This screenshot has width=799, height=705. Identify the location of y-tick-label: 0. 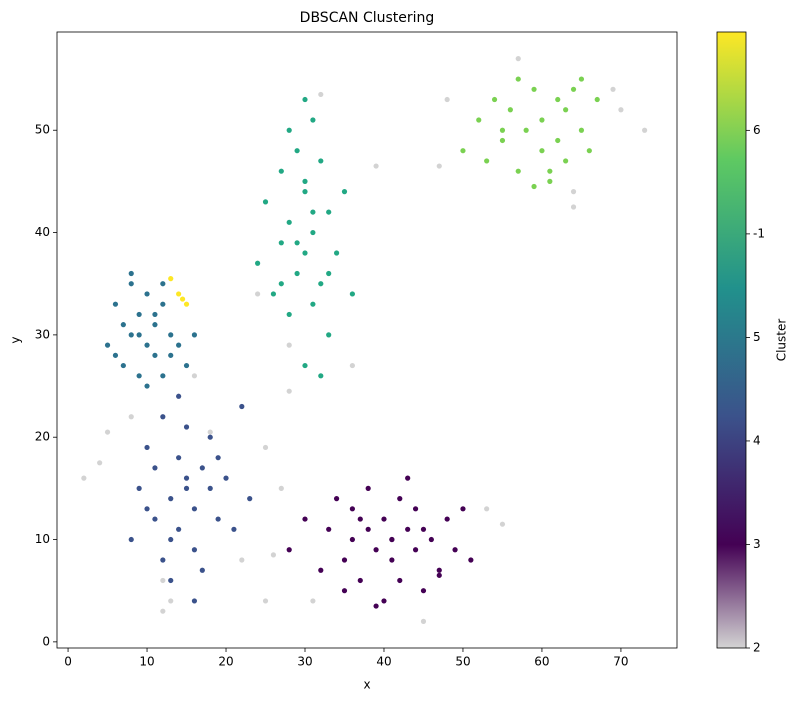
(46, 641).